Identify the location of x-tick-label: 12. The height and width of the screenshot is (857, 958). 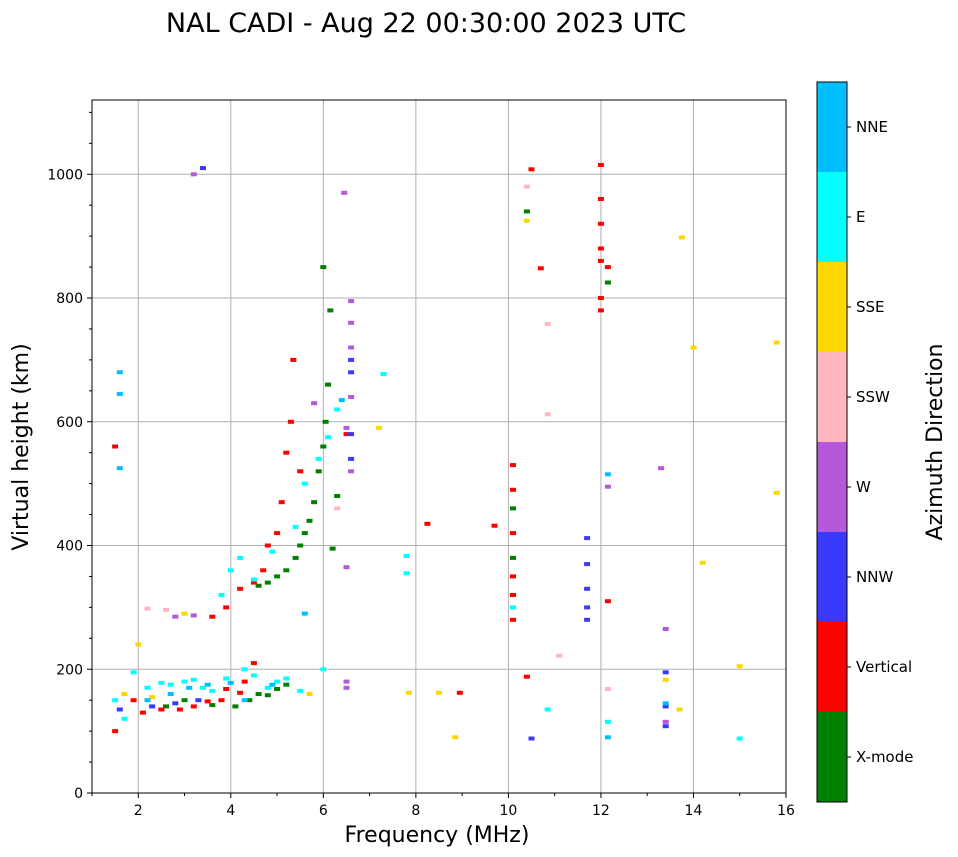
(601, 811).